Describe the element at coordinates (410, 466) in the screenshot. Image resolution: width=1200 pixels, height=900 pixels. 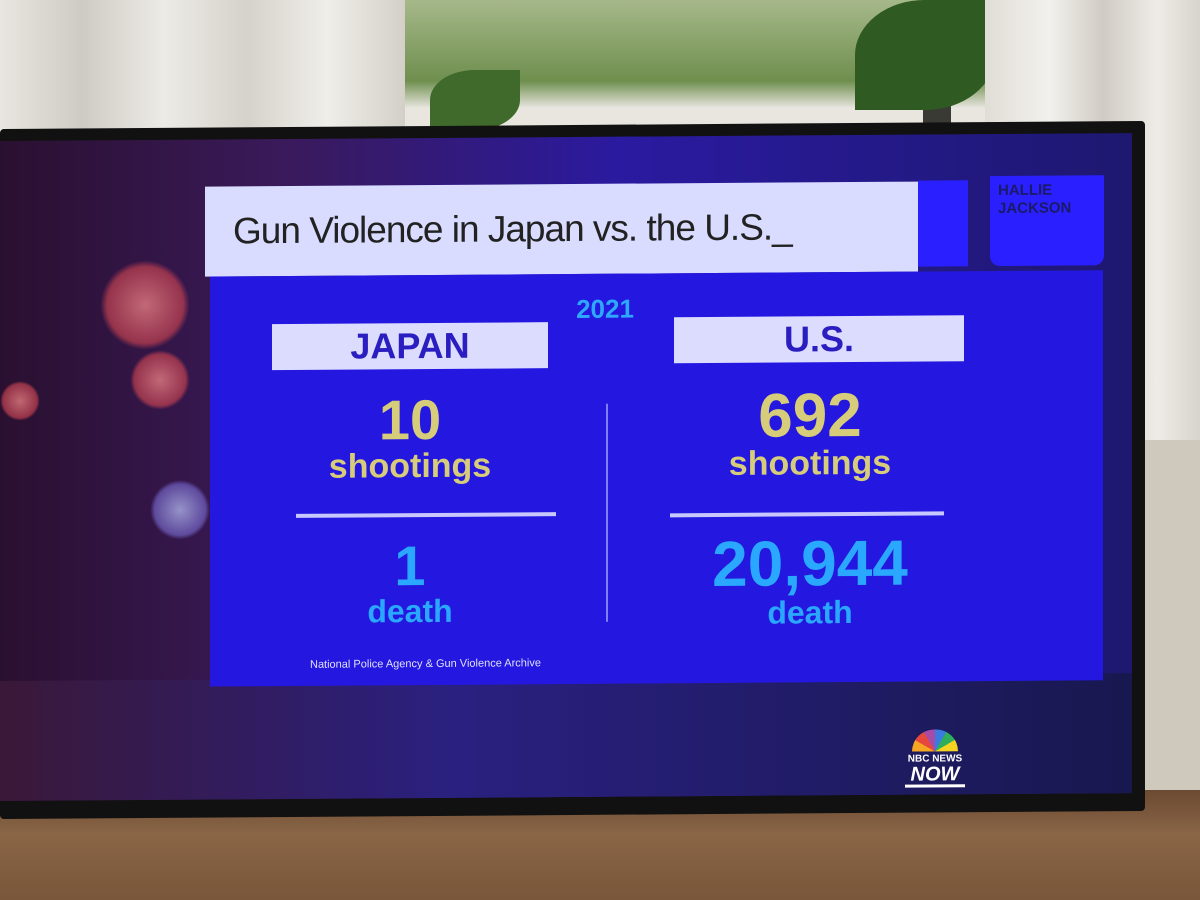
I see `japan-shootings-label: shootings` at that location.